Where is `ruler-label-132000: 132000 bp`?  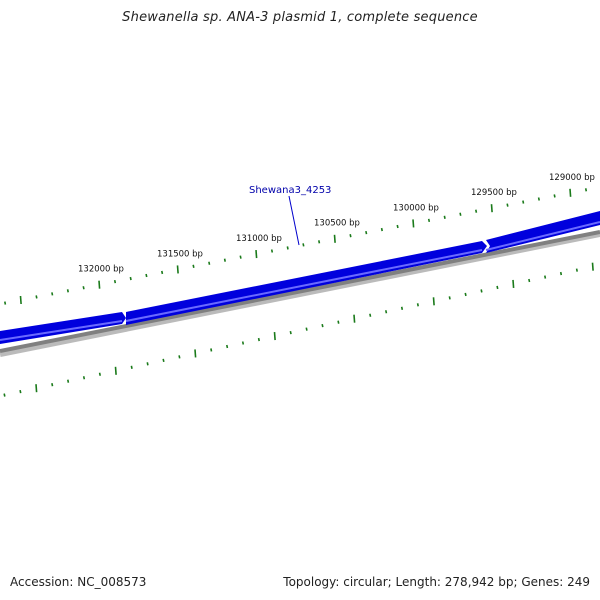
ruler-label-132000: 132000 bp is located at coordinates (101, 270).